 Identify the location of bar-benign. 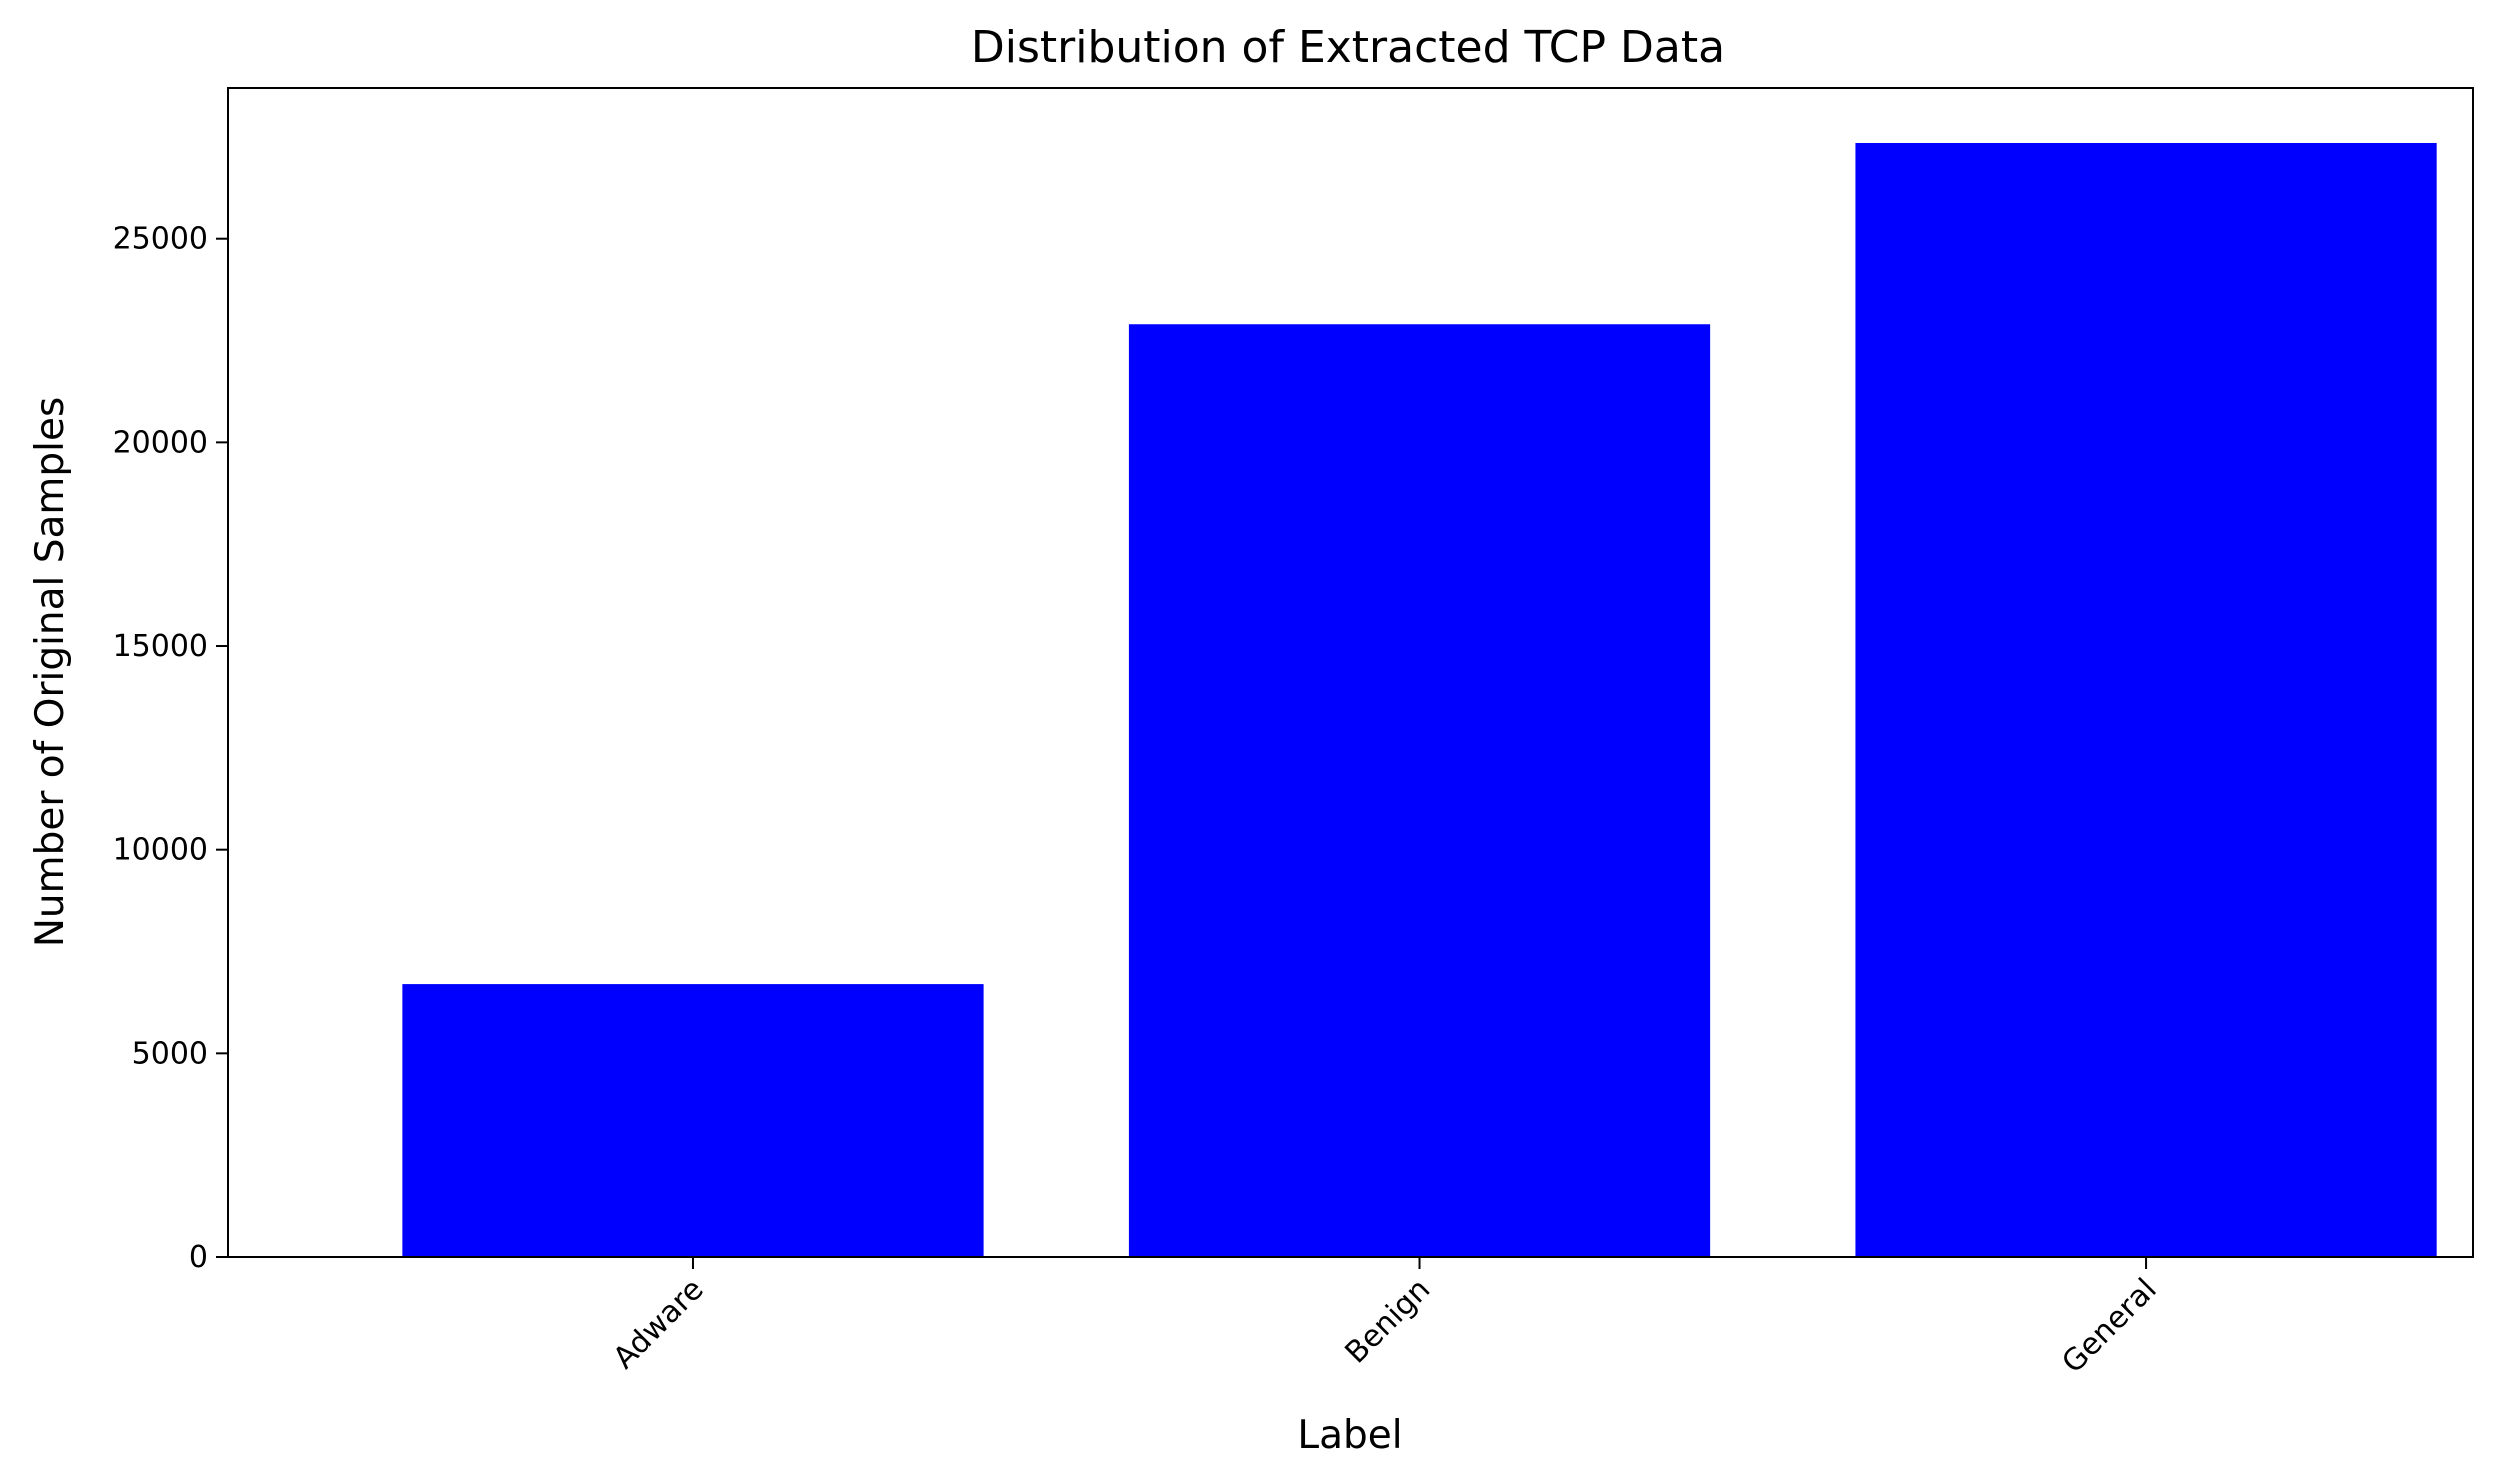
(1419, 790).